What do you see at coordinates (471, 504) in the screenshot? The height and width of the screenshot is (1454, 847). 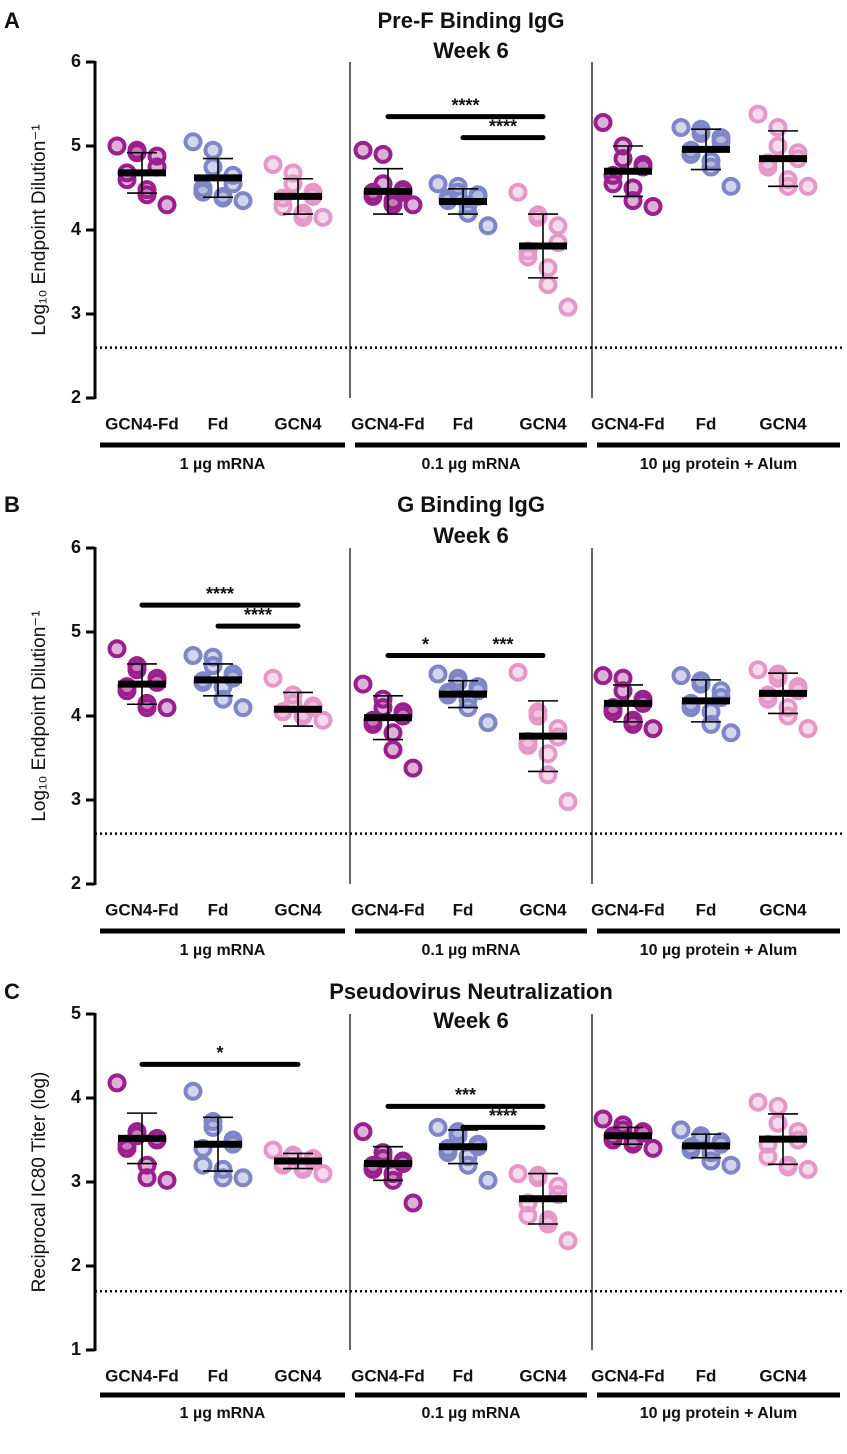 I see `chart-title: G Binding IgG` at bounding box center [471, 504].